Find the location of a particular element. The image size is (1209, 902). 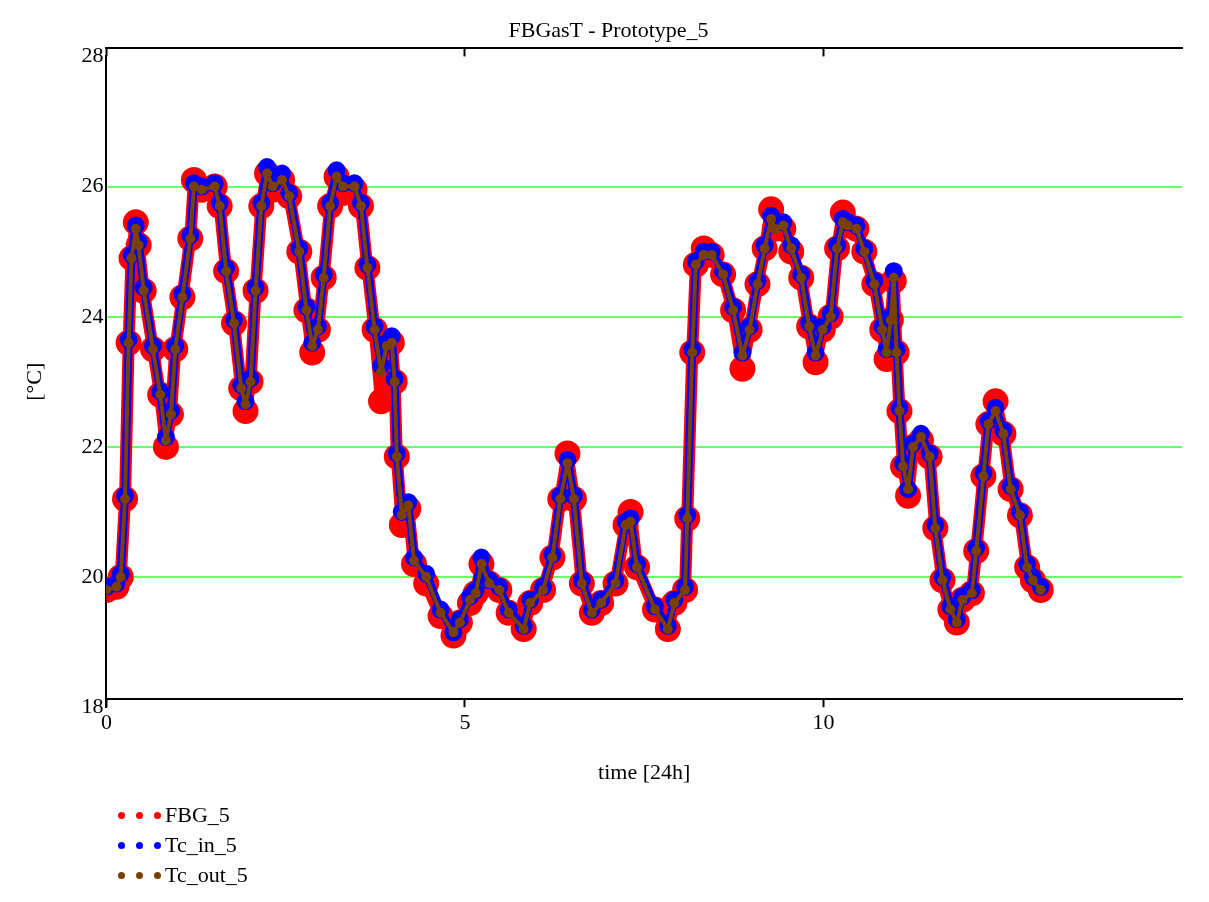

y-axis-title: [°C] is located at coordinates (33, 381).